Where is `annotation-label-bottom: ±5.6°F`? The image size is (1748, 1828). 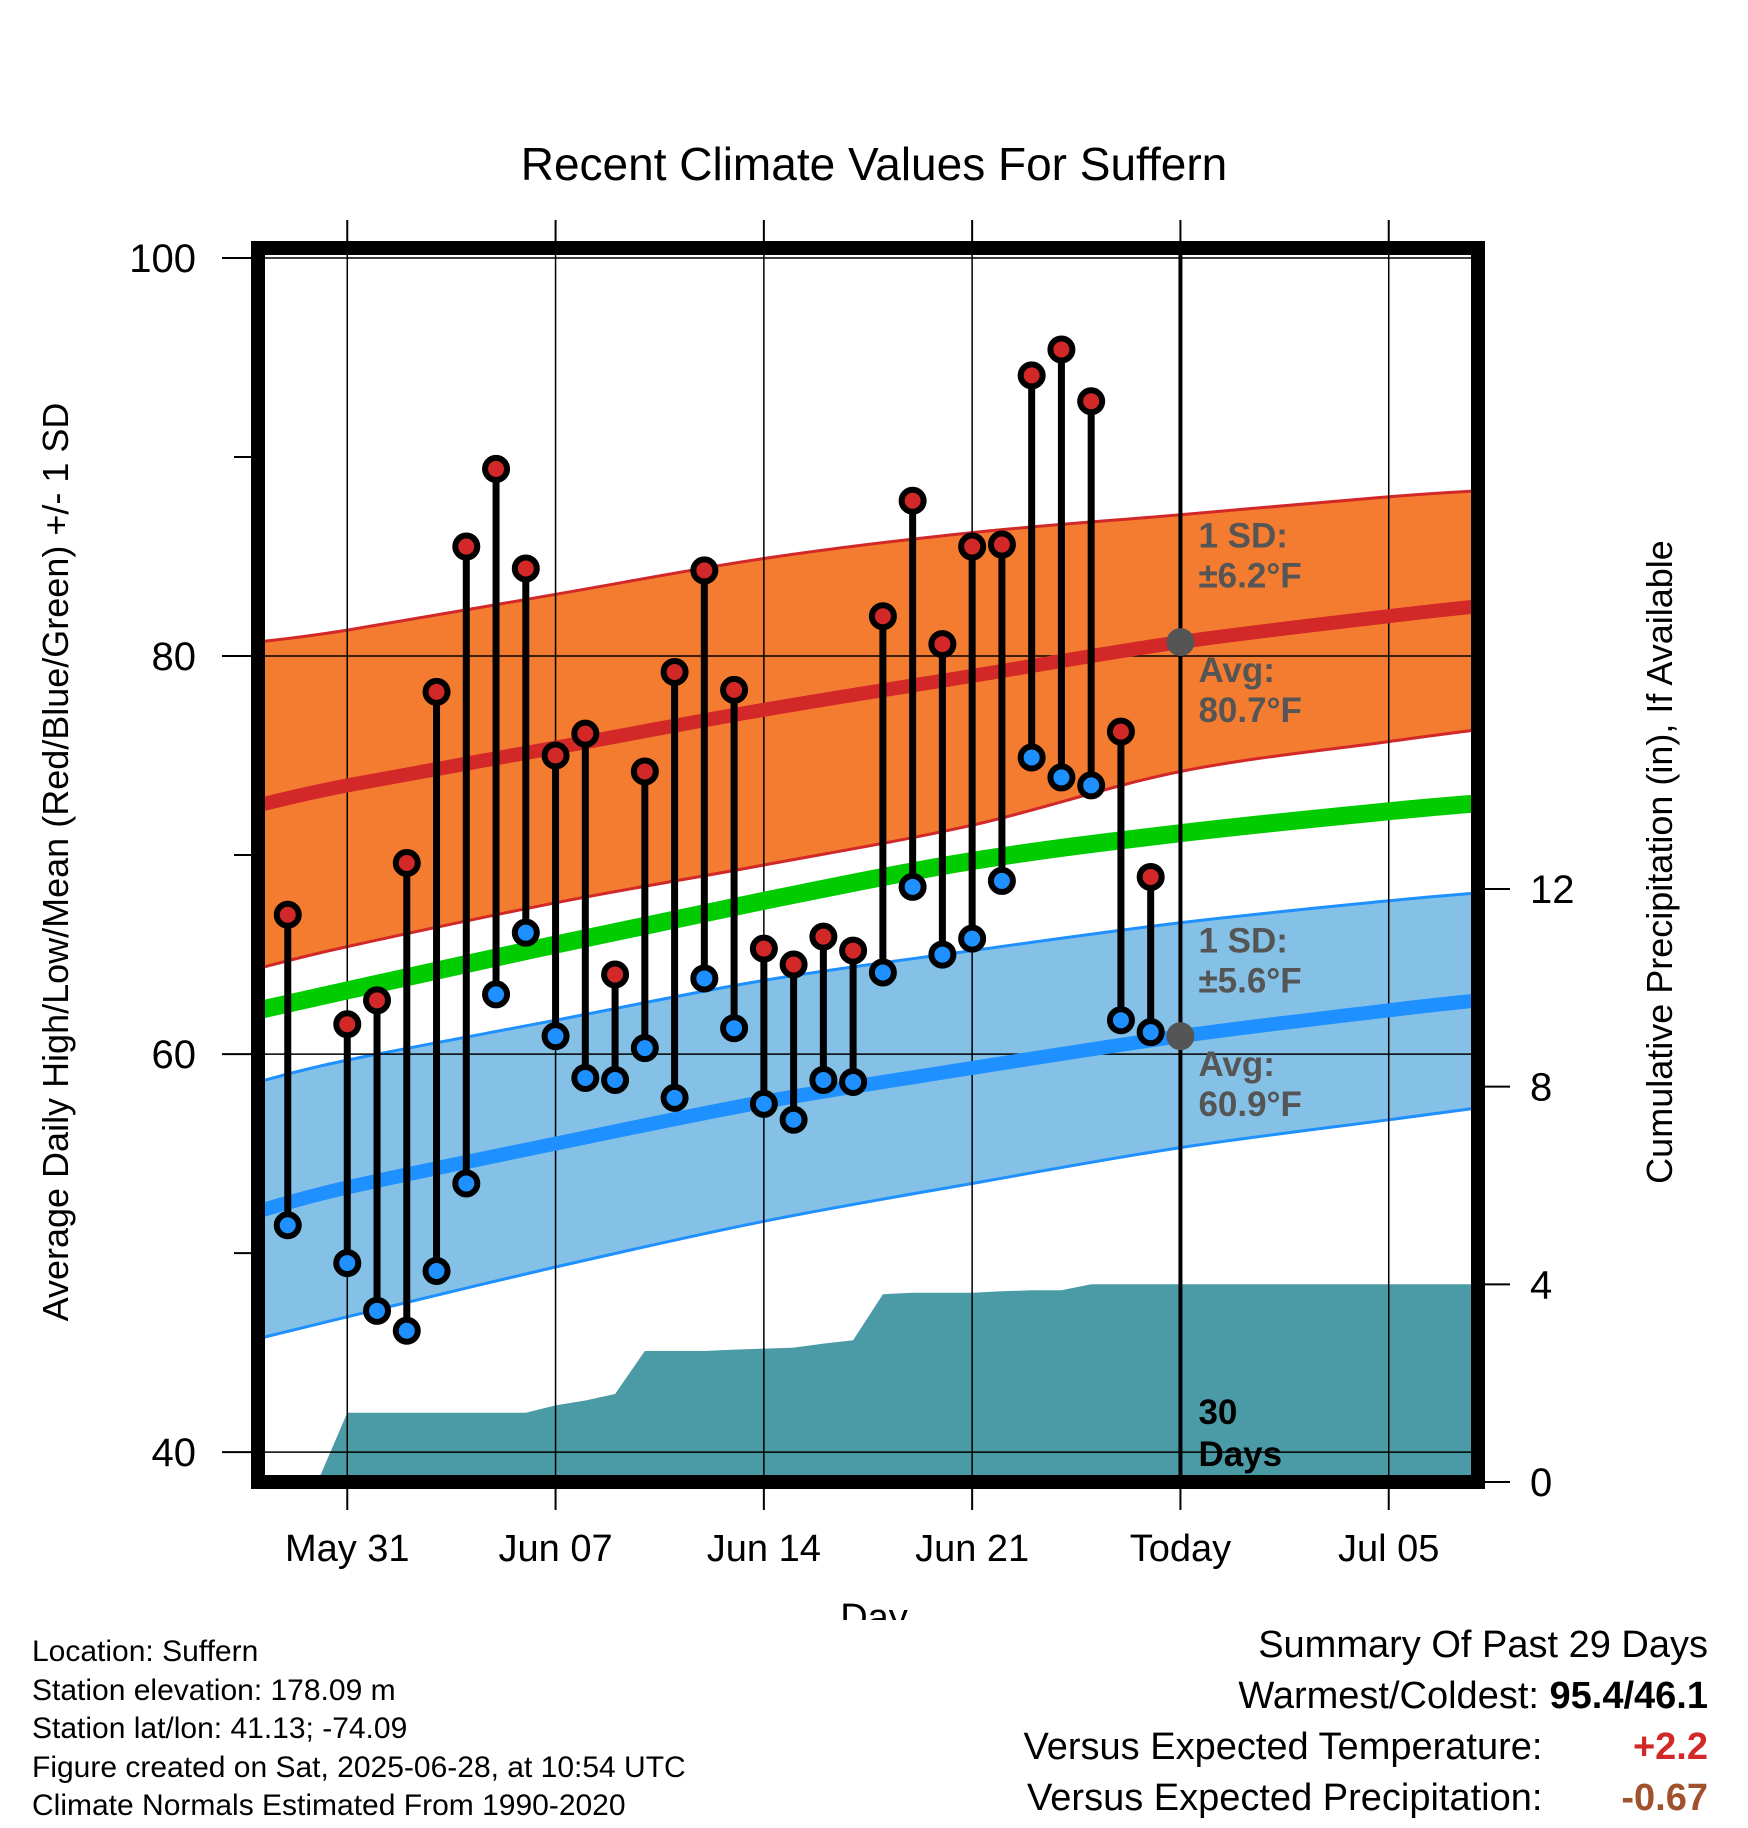 annotation-label-bottom: ±5.6°F is located at coordinates (1249, 981).